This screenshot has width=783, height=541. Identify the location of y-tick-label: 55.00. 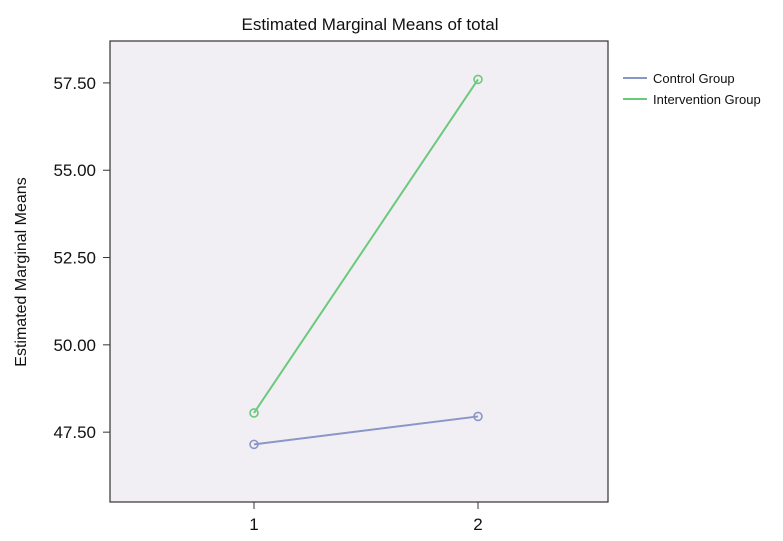
(74, 170).